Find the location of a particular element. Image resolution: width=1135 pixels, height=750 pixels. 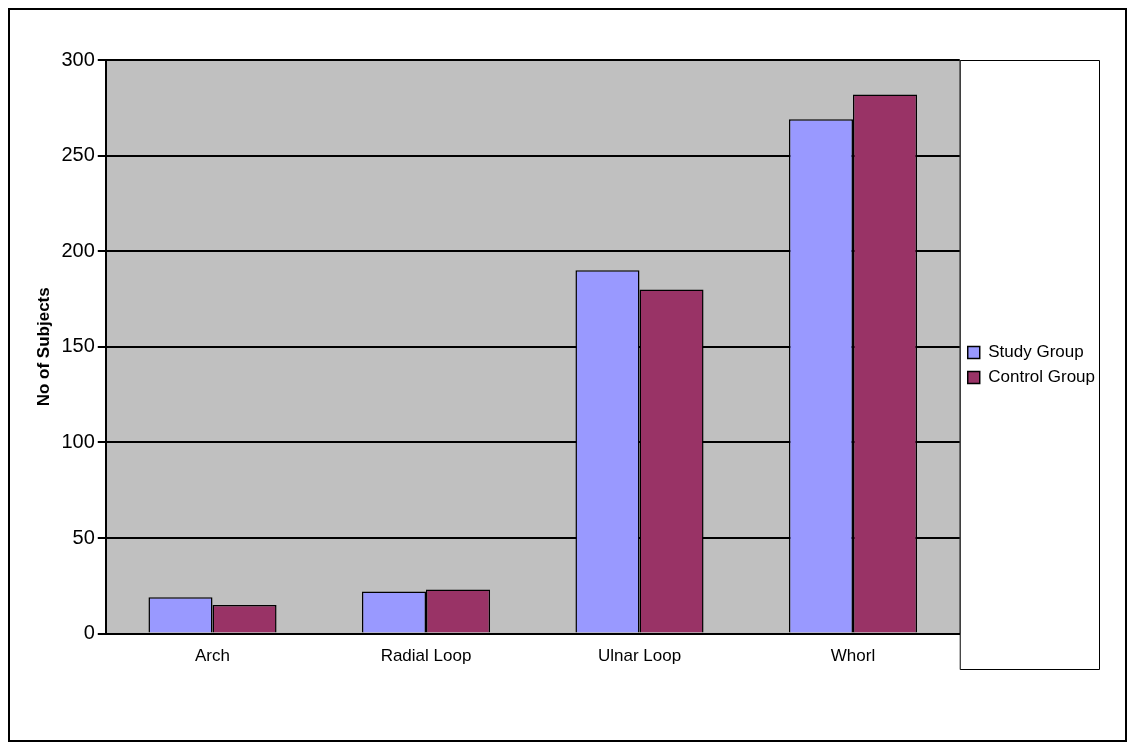

y-tick-label: 200 is located at coordinates (78, 249).